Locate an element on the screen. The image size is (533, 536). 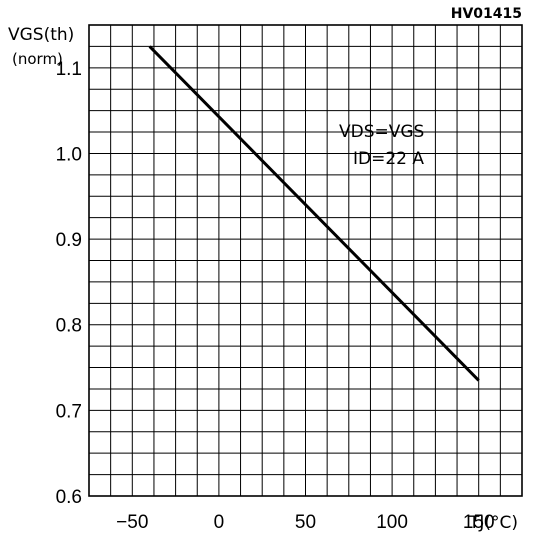
x-tick-labels: −50 0 50 100 150 is located at coordinates (305, 522).